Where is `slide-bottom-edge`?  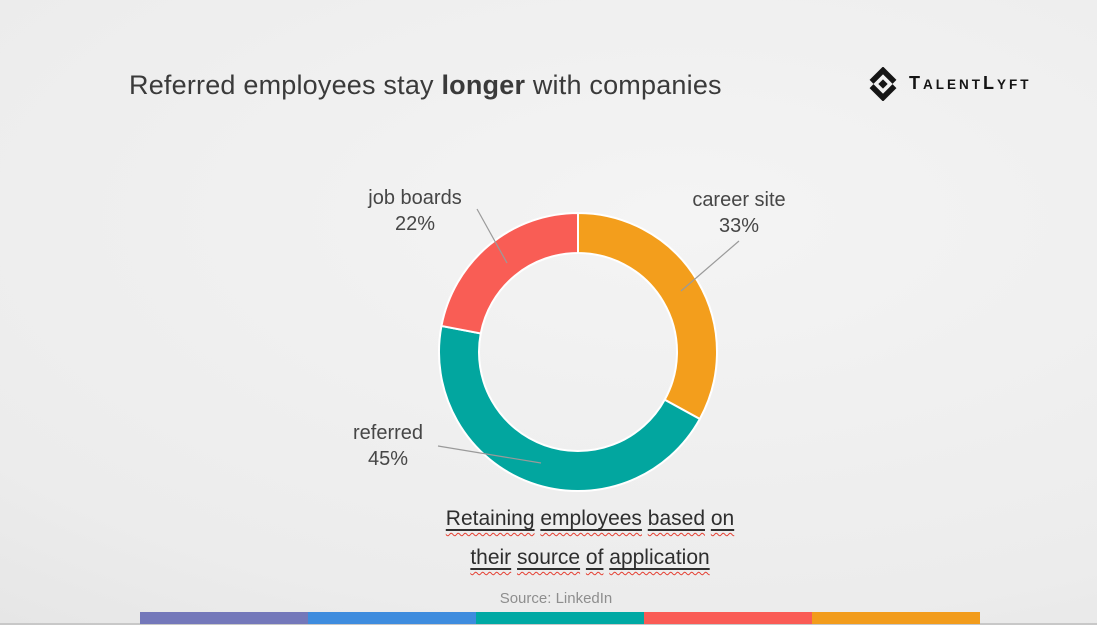
slide-bottom-edge is located at coordinates (548, 624).